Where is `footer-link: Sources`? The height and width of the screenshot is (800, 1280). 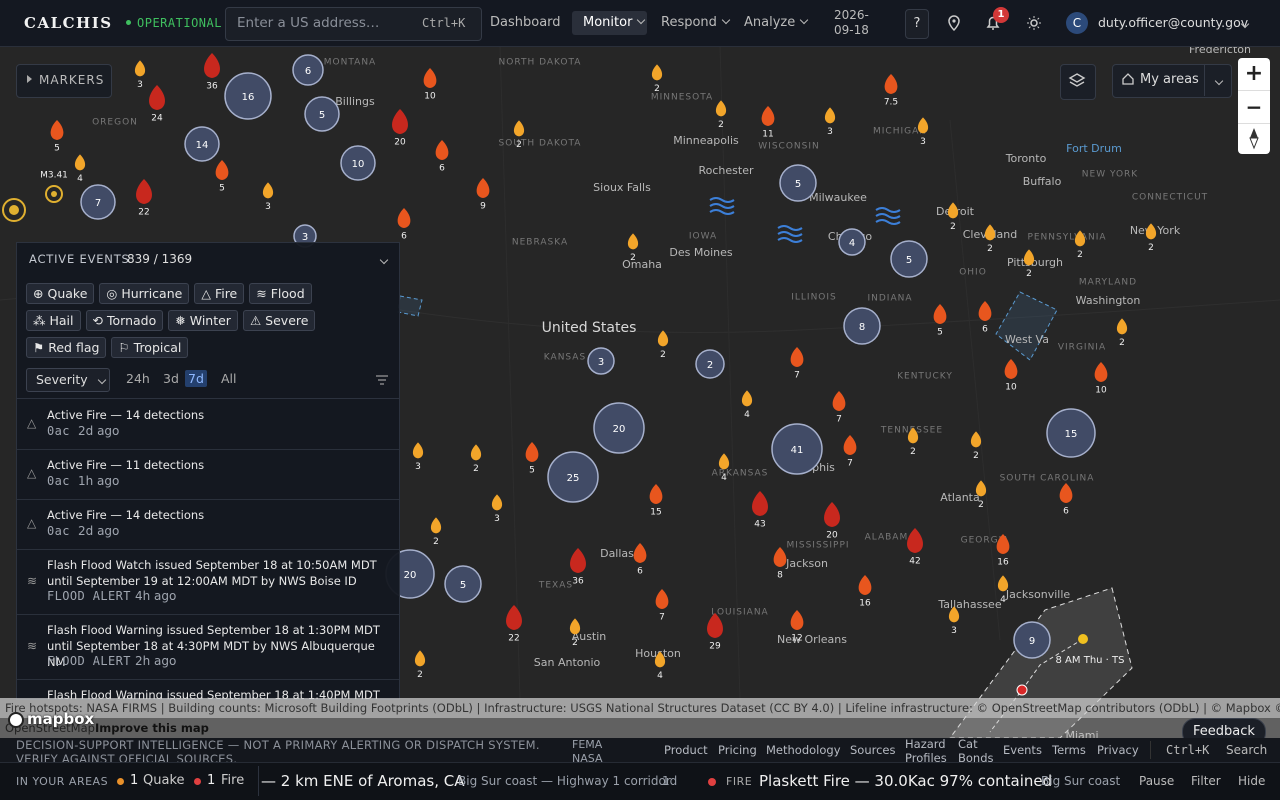
footer-link: Sources is located at coordinates (873, 750).